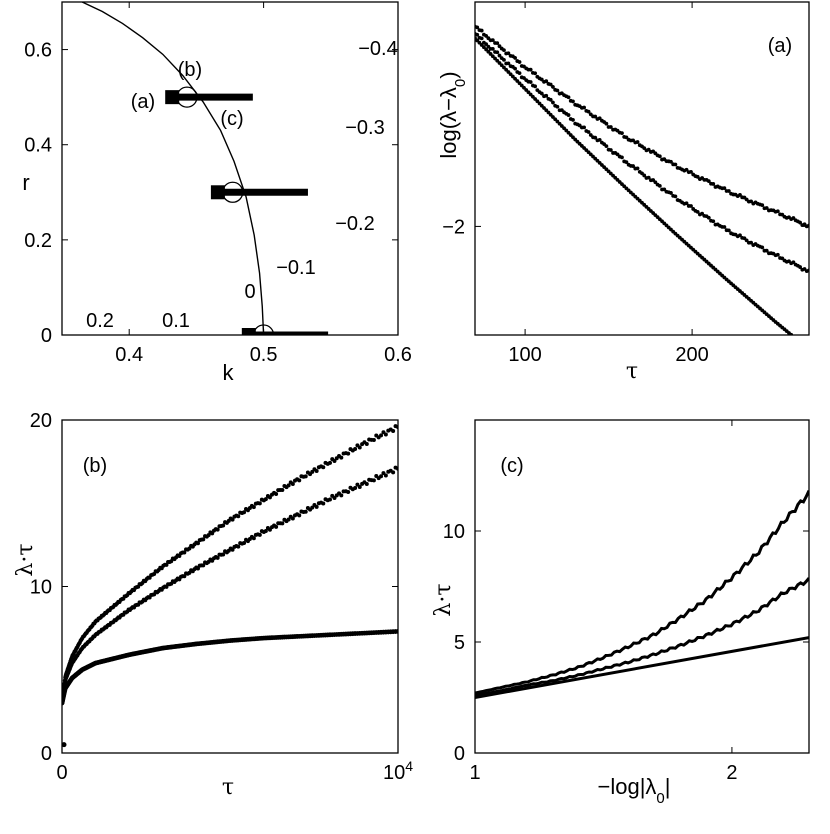  I want to click on series-middle, so click(642, 152).